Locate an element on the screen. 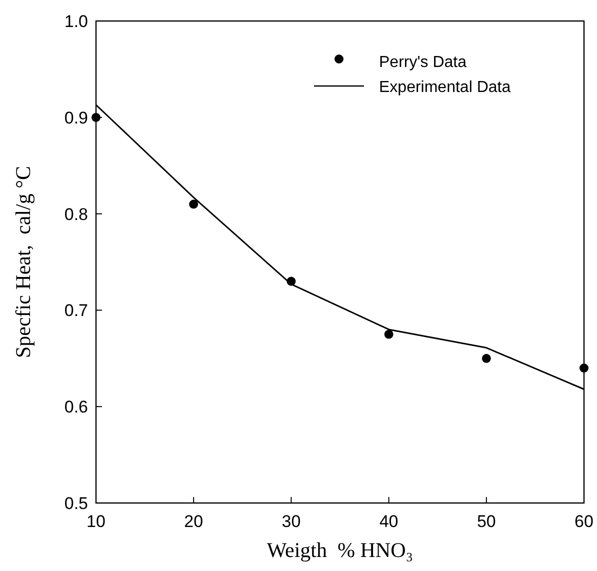 The image size is (597, 571). y-axis-title: Specfic Heat, cal/g °C is located at coordinates (23, 262).